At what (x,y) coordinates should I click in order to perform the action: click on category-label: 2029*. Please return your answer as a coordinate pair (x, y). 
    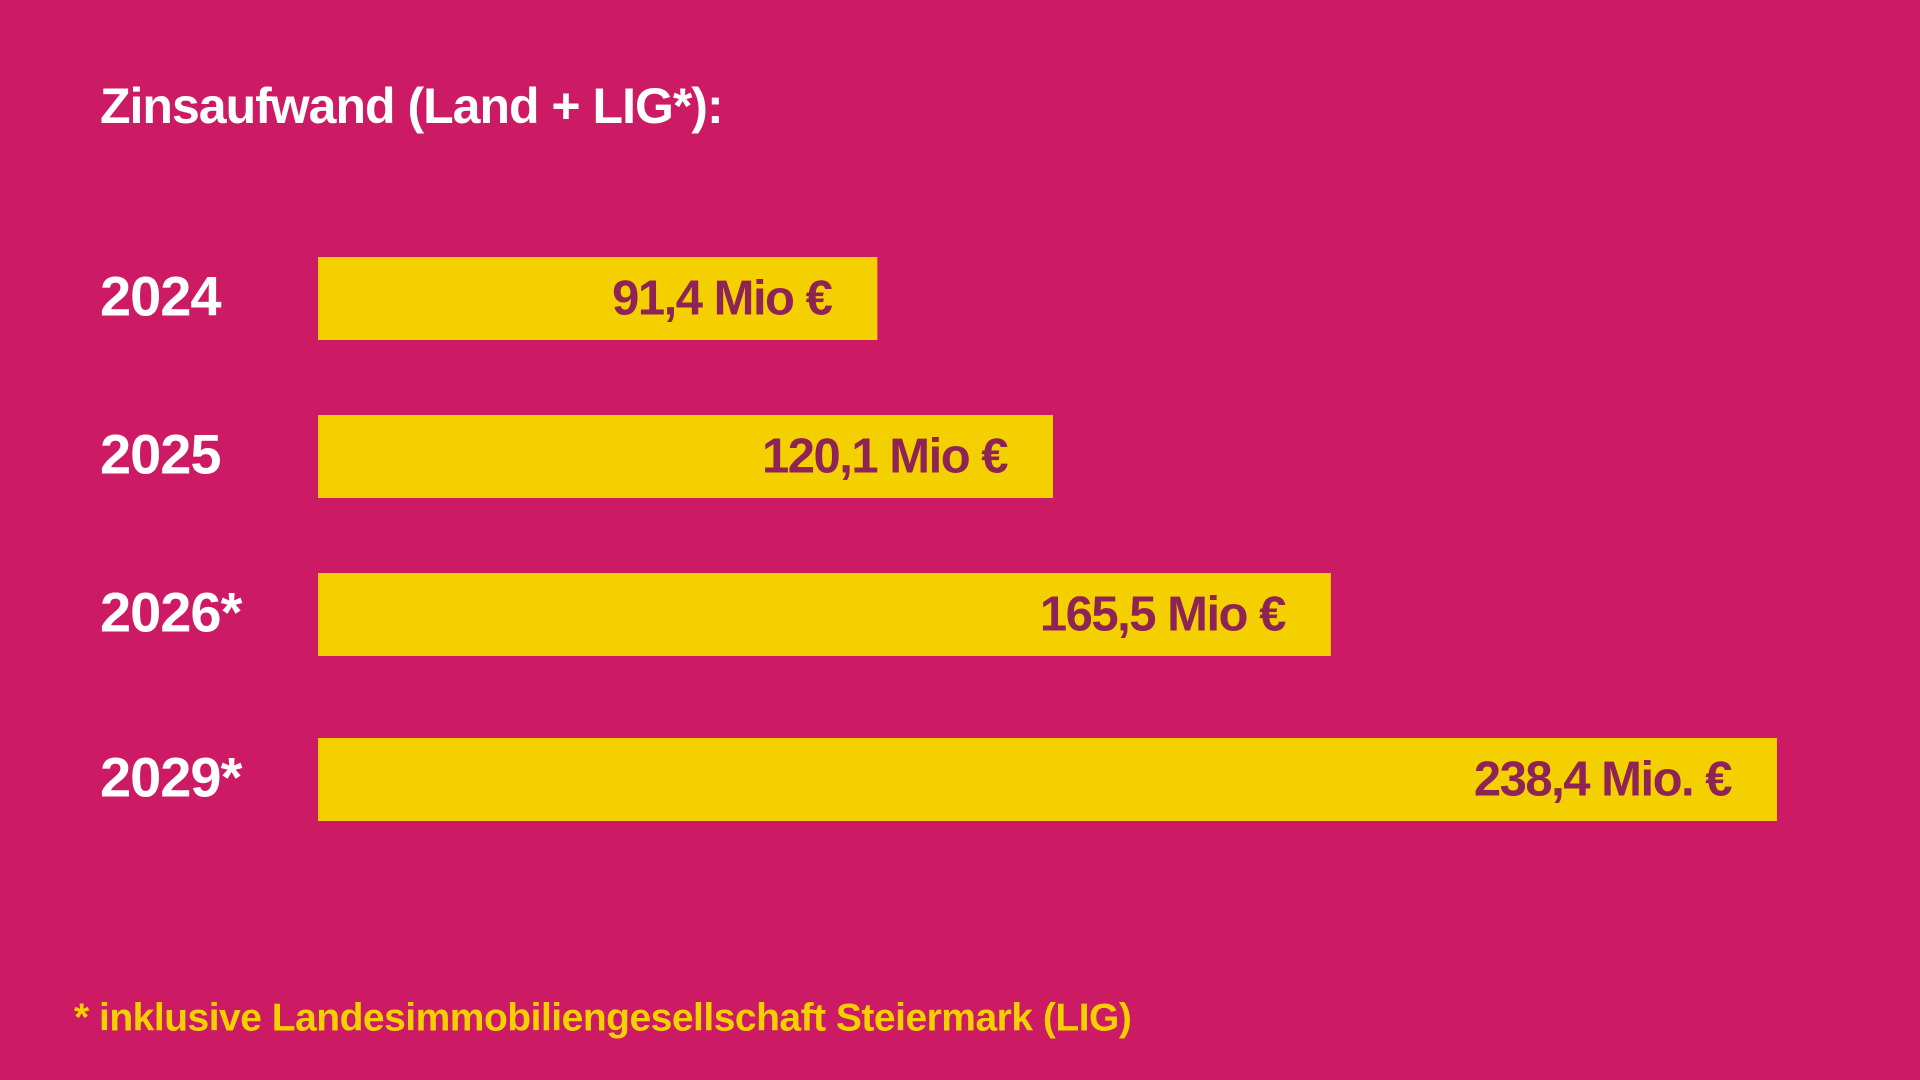
    Looking at the image, I should click on (171, 776).